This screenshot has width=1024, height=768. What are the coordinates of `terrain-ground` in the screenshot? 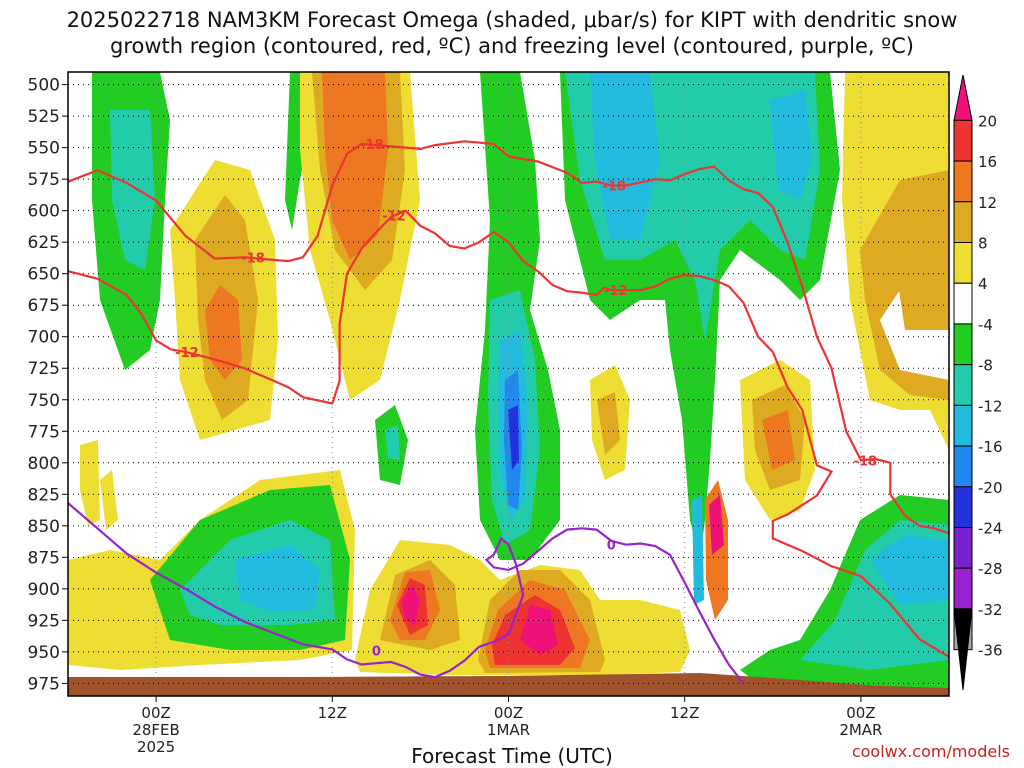 It's located at (508, 684).